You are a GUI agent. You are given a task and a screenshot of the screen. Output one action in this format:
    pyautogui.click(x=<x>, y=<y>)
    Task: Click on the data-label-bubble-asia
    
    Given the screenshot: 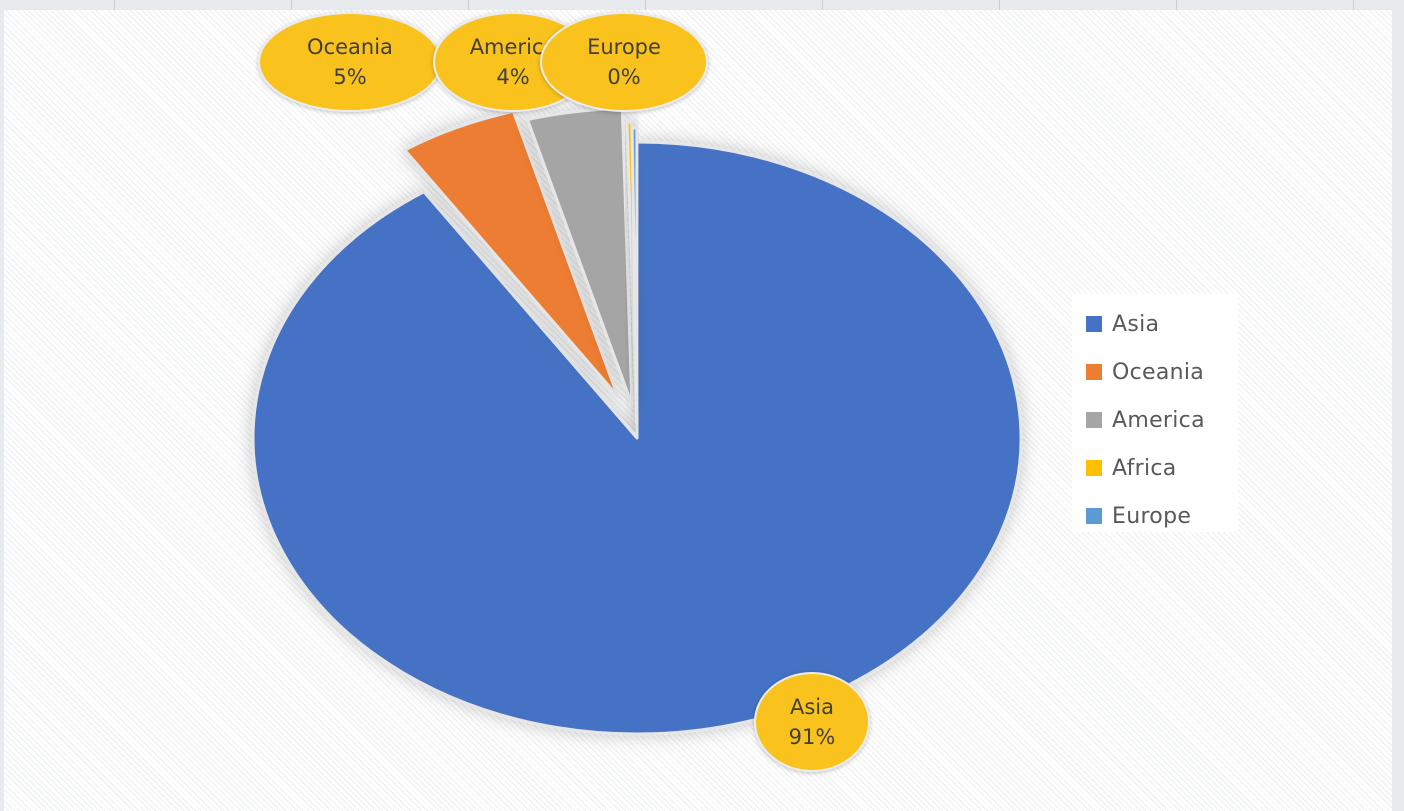 What is the action you would take?
    pyautogui.click(x=812, y=722)
    